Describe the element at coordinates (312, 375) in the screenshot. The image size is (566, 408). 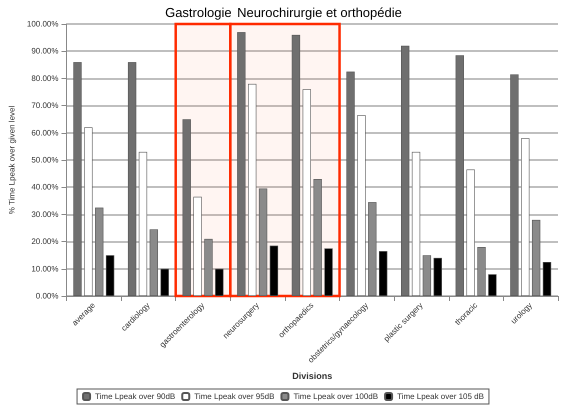
I see `x-axis-title: Divisions` at that location.